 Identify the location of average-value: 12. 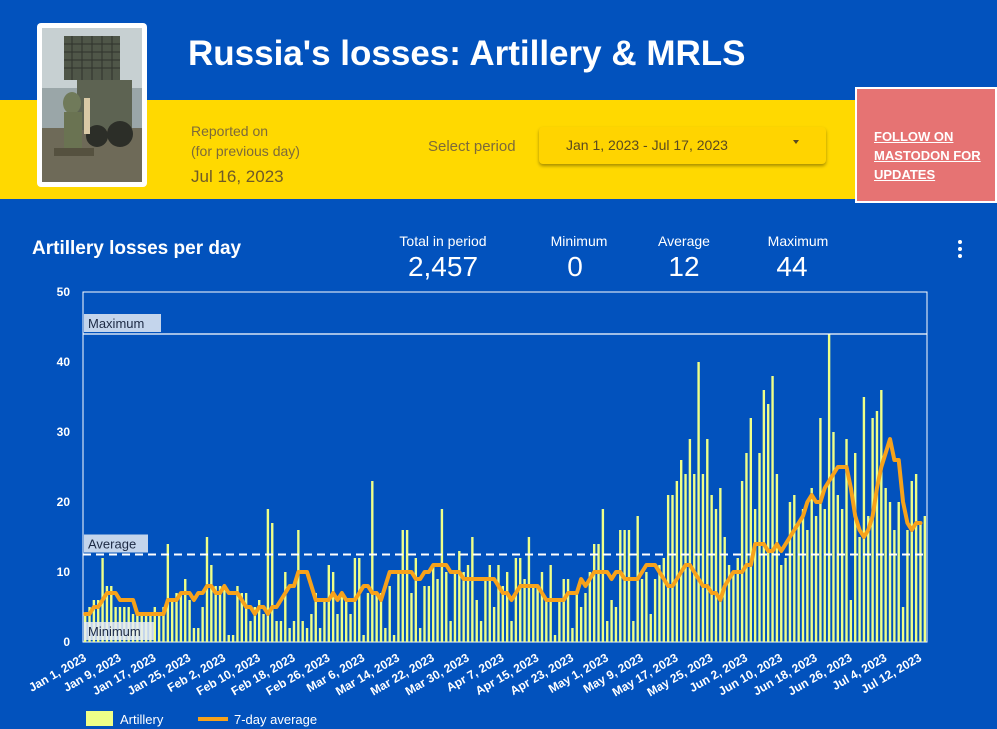
(684, 266).